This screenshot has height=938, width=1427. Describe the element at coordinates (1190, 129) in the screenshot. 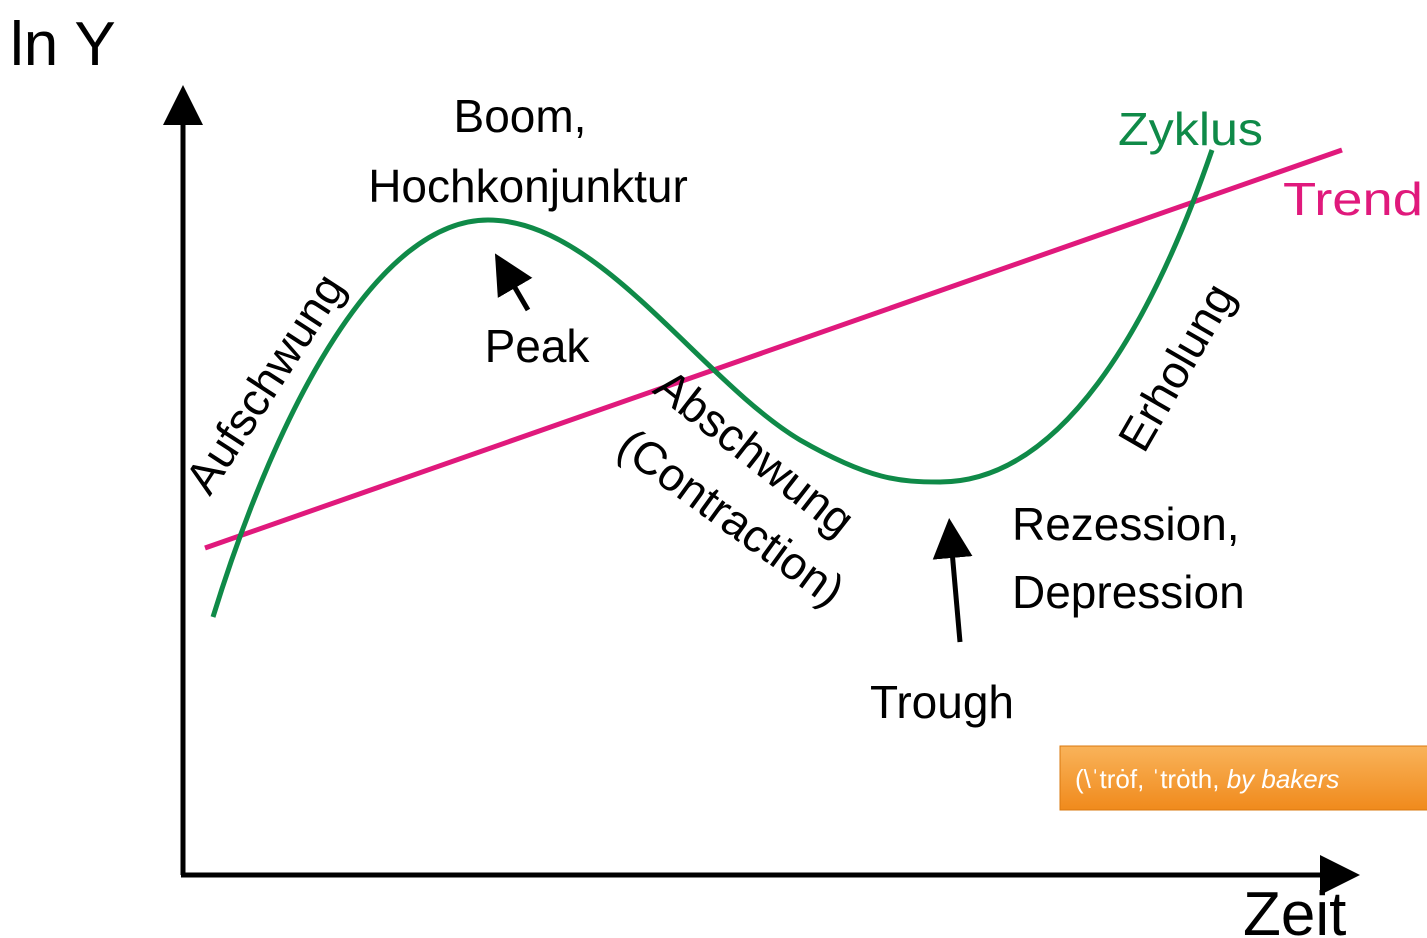

I see `cycle-label: Zyklus` at that location.